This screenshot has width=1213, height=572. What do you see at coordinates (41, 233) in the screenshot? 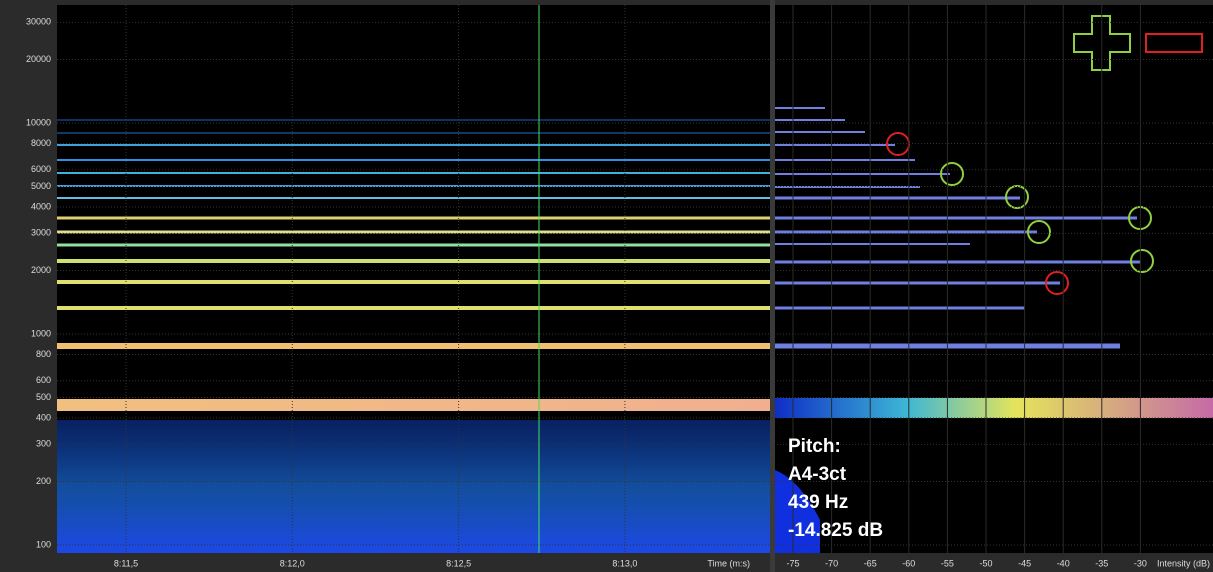
I see `freq-tick-label: 3000` at bounding box center [41, 233].